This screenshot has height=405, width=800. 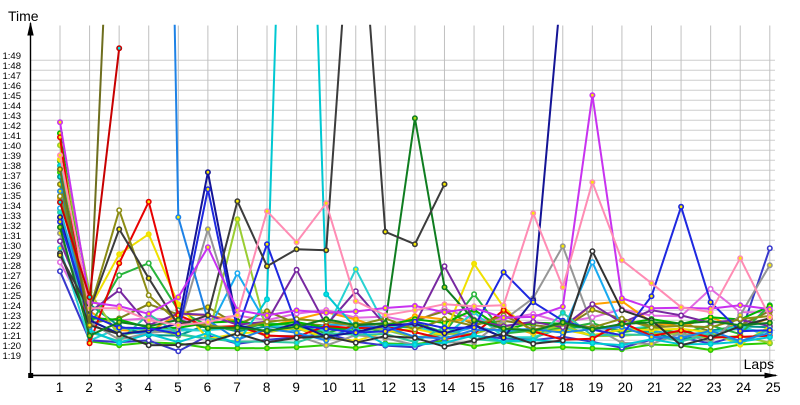 What do you see at coordinates (119, 387) in the screenshot?
I see `svg-text: 3` at bounding box center [119, 387].